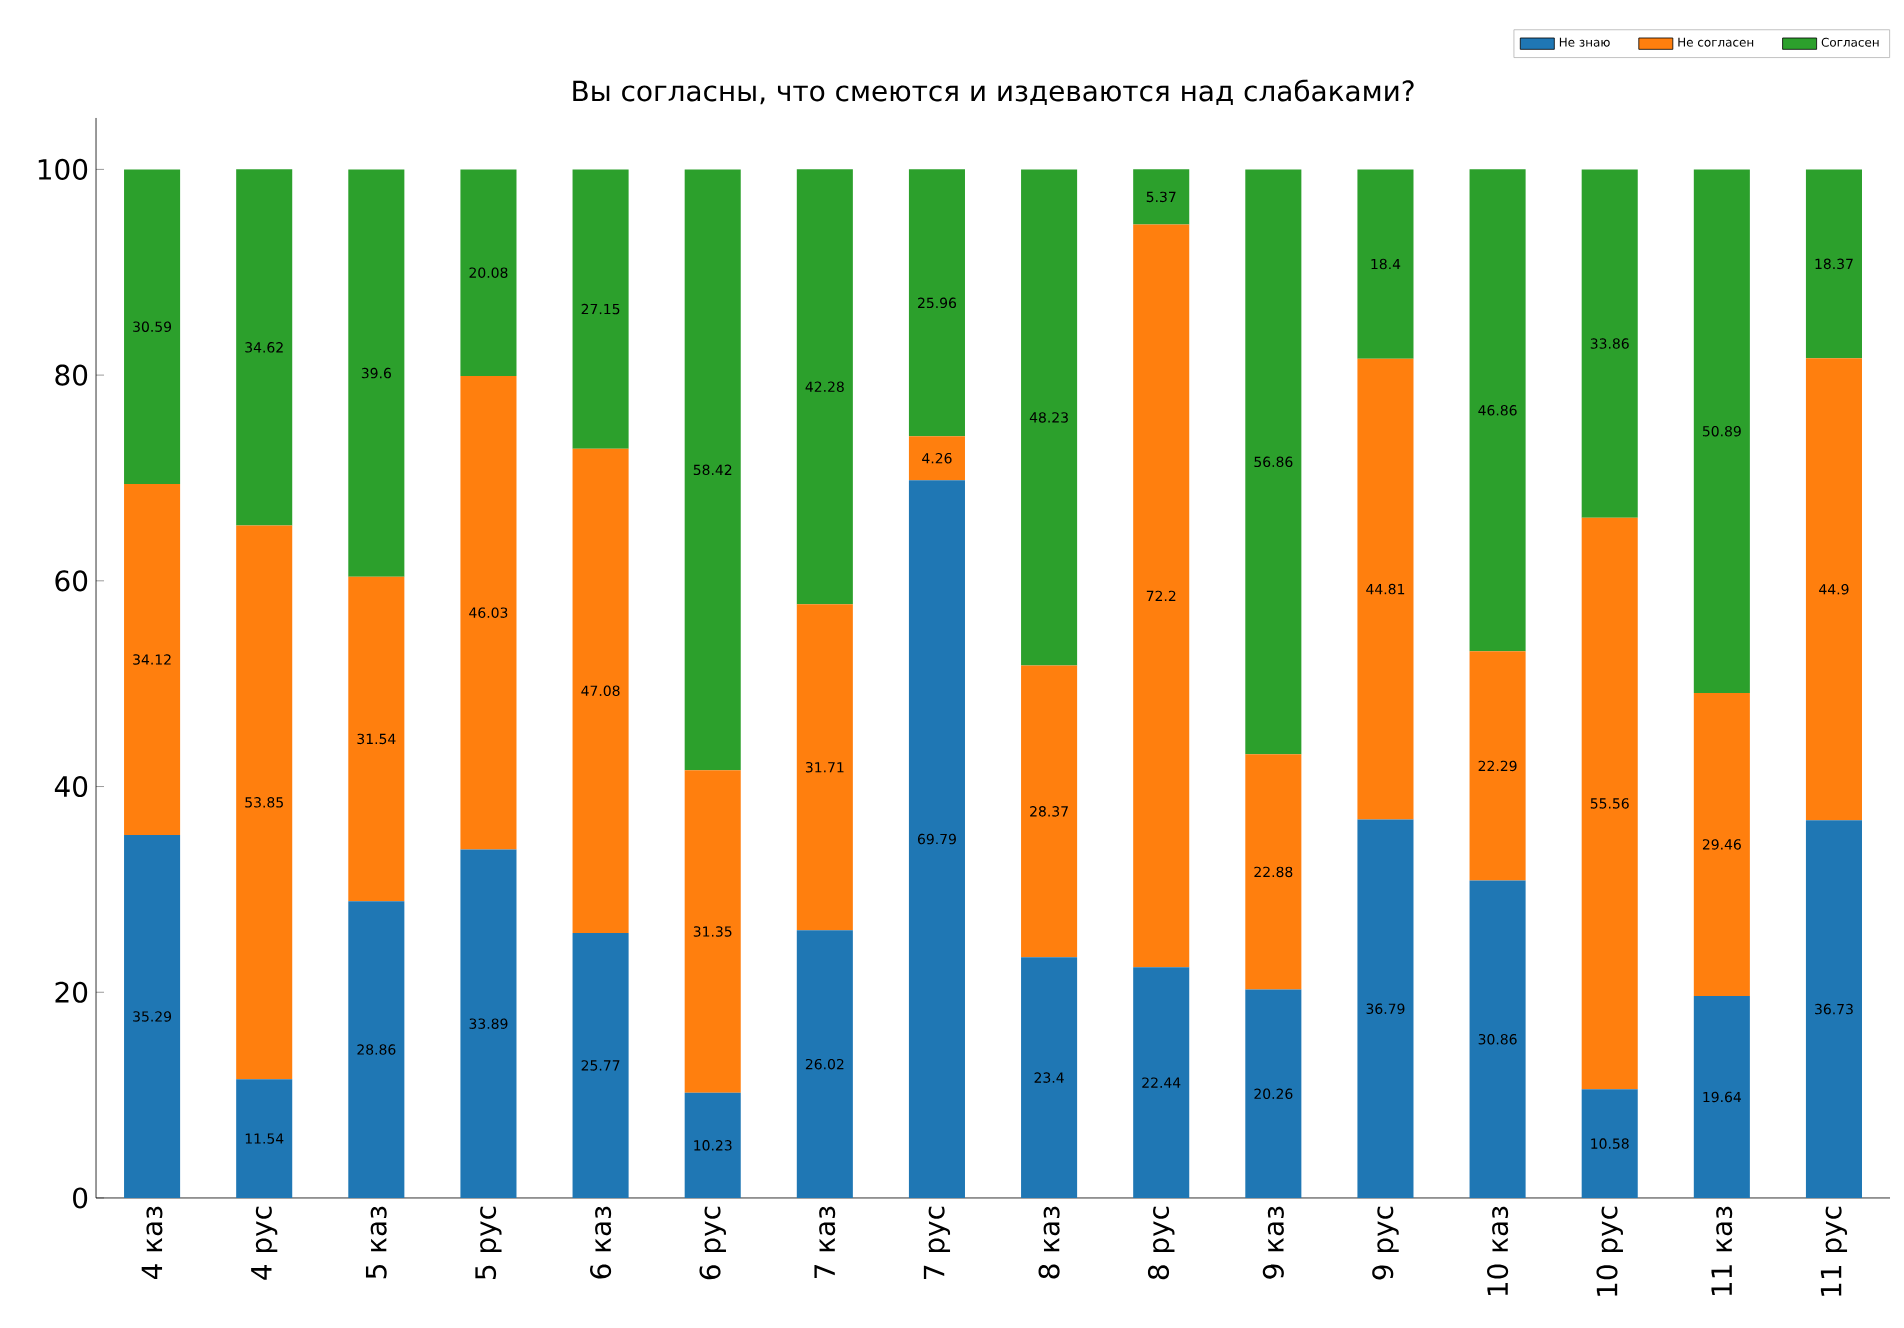  What do you see at coordinates (1385, 1243) in the screenshot?
I see `x-tick-label: 9 рус` at bounding box center [1385, 1243].